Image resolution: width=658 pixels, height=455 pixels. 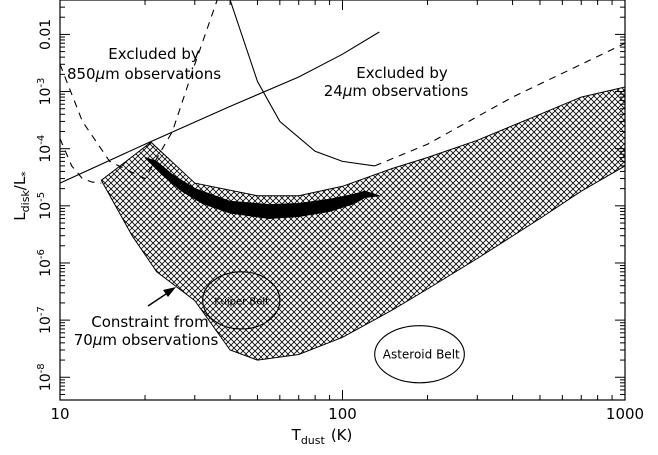 I want to click on y-tick-label: 10-6, so click(x=45, y=263).